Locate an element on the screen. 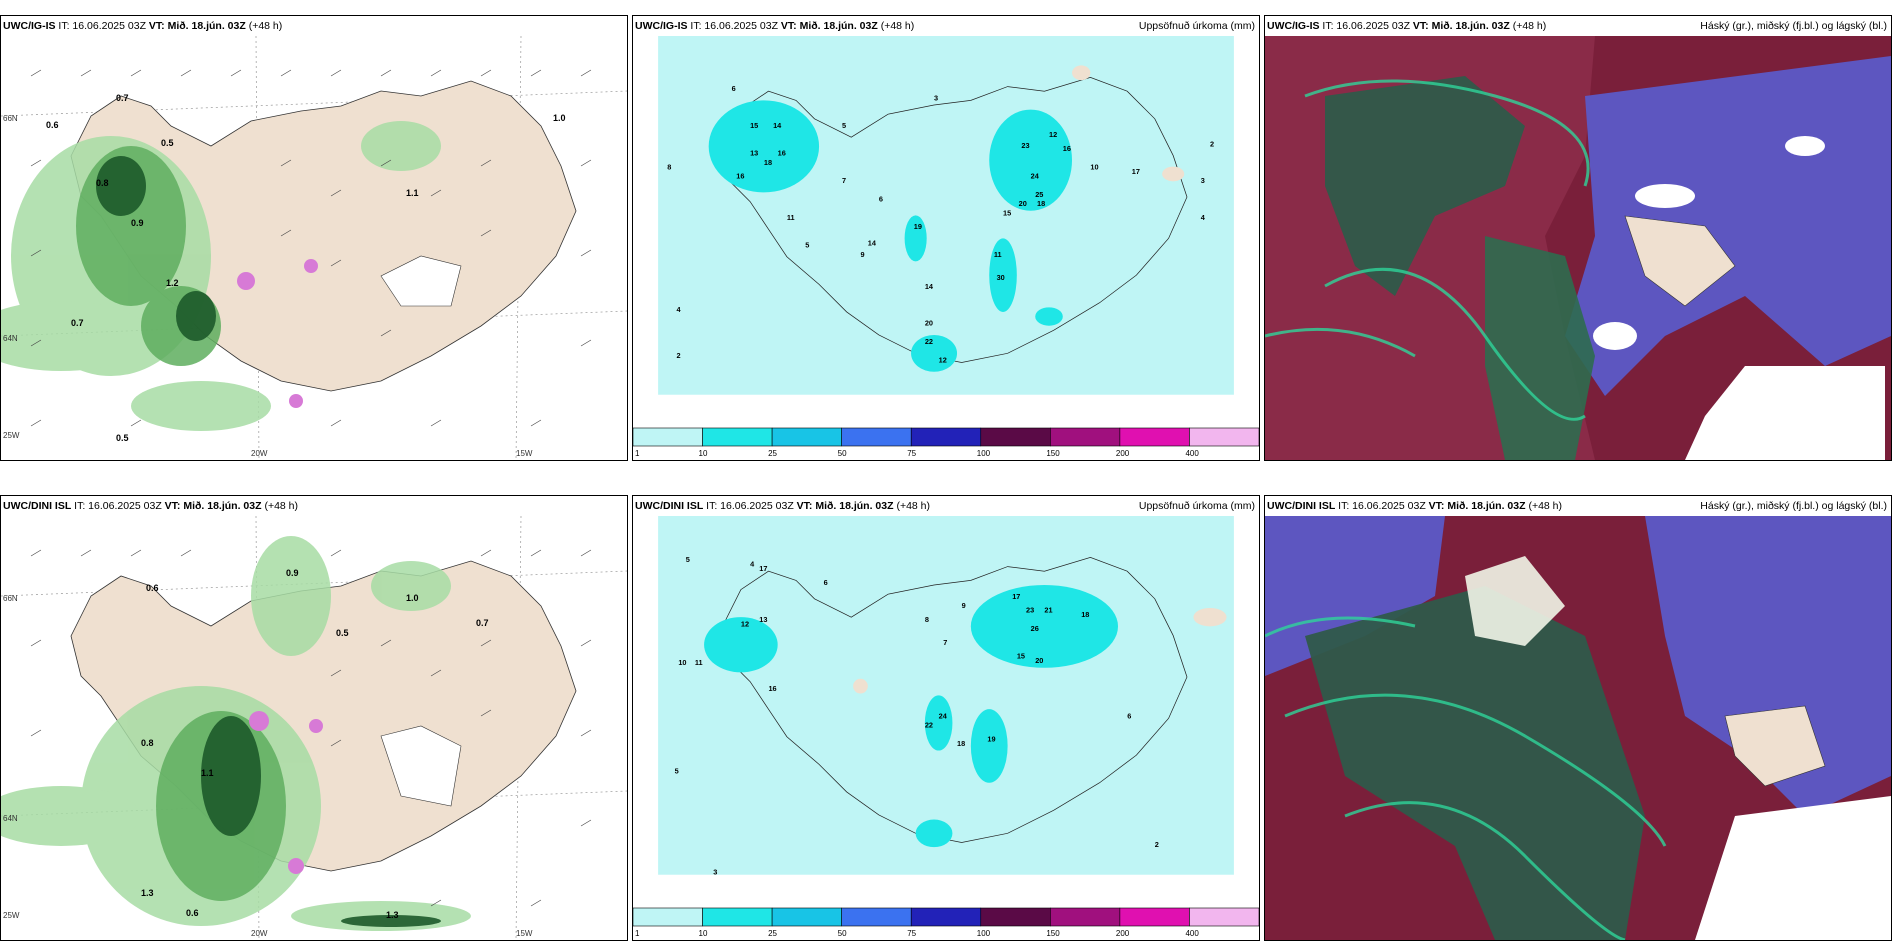 The width and height of the screenshot is (1900, 950). colorbar-label: 400 is located at coordinates (1192, 933).